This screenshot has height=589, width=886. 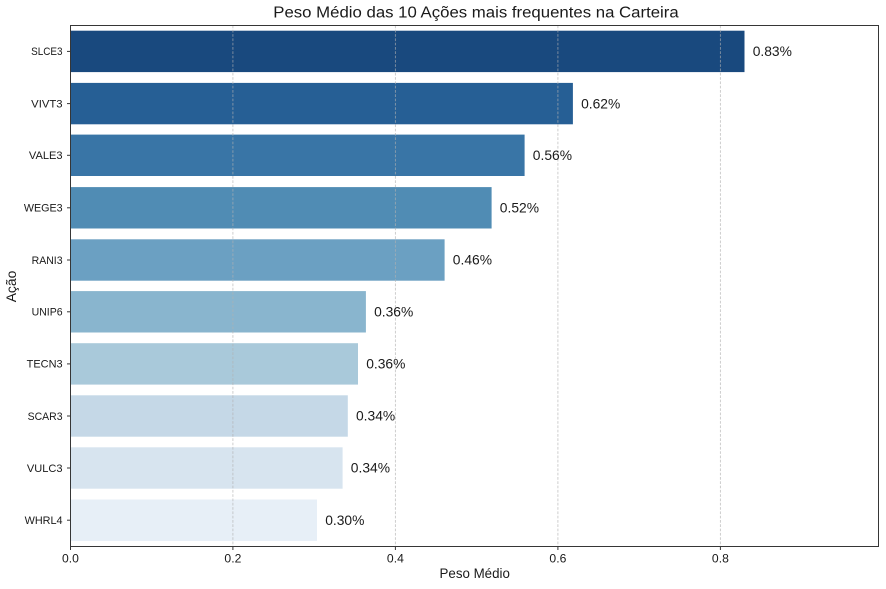 What do you see at coordinates (45, 365) in the screenshot?
I see `svg-text: TECN3` at bounding box center [45, 365].